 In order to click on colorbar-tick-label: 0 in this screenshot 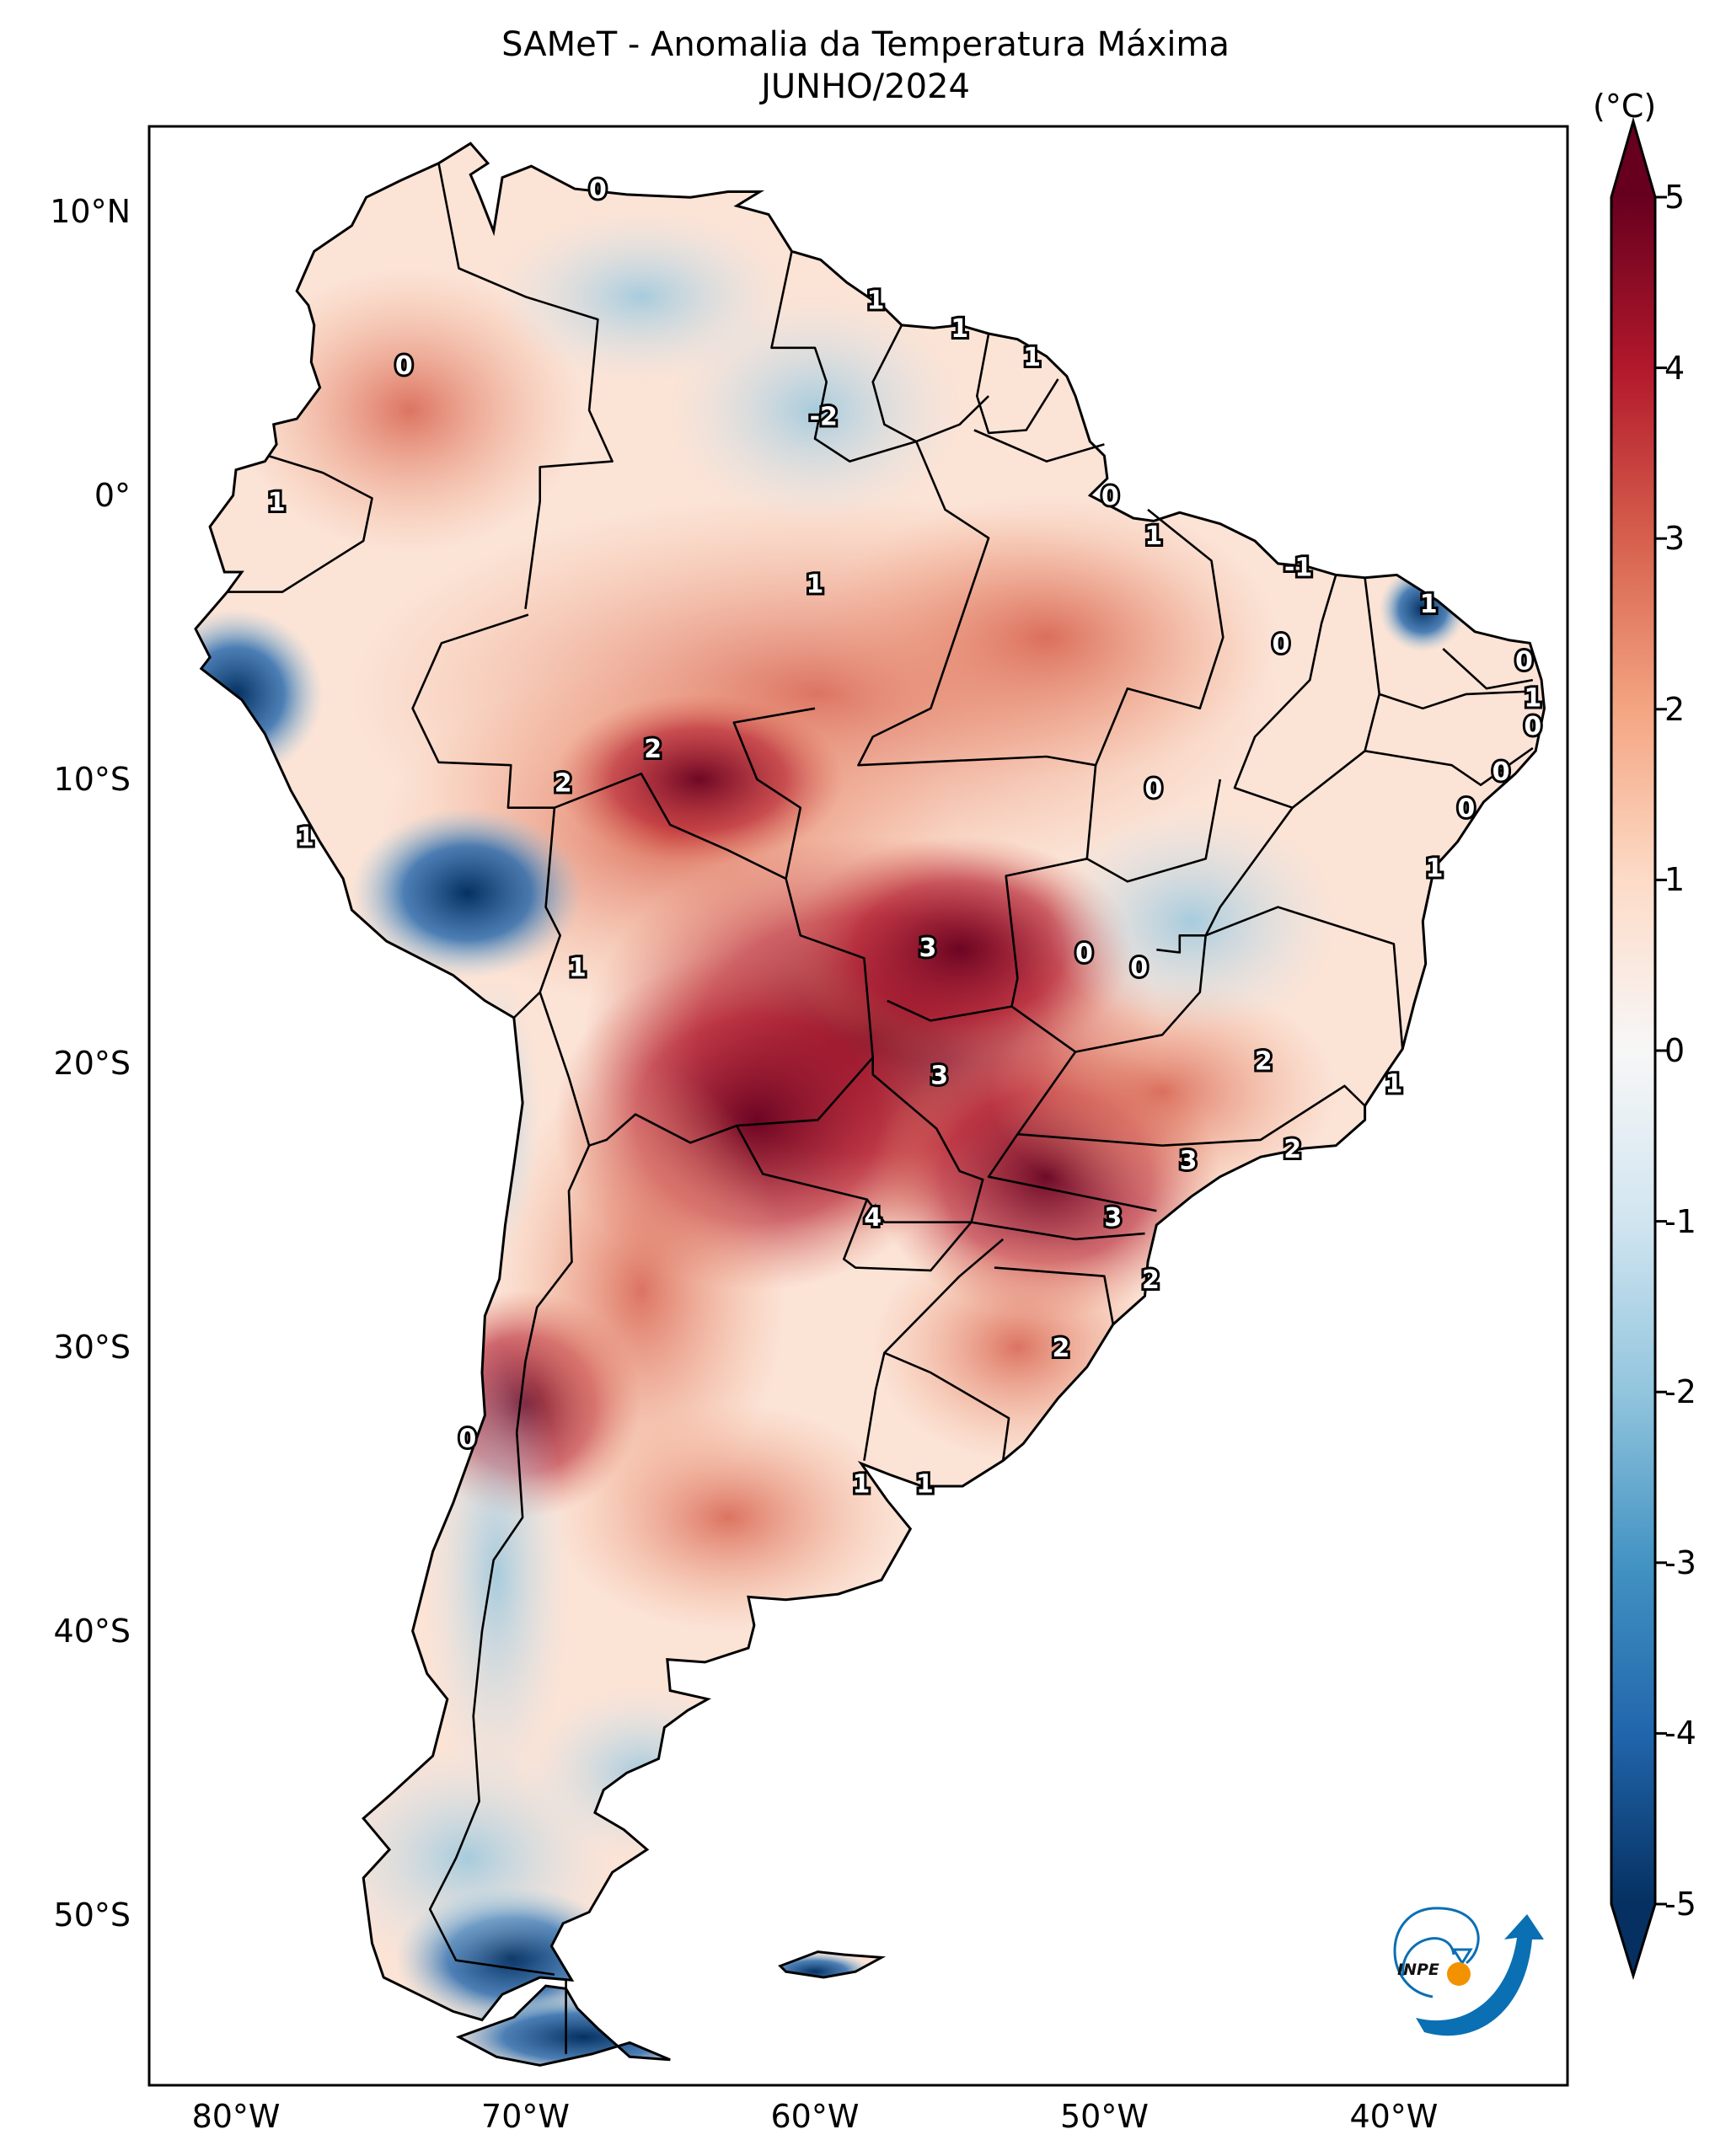, I will do `click(1674, 1050)`.